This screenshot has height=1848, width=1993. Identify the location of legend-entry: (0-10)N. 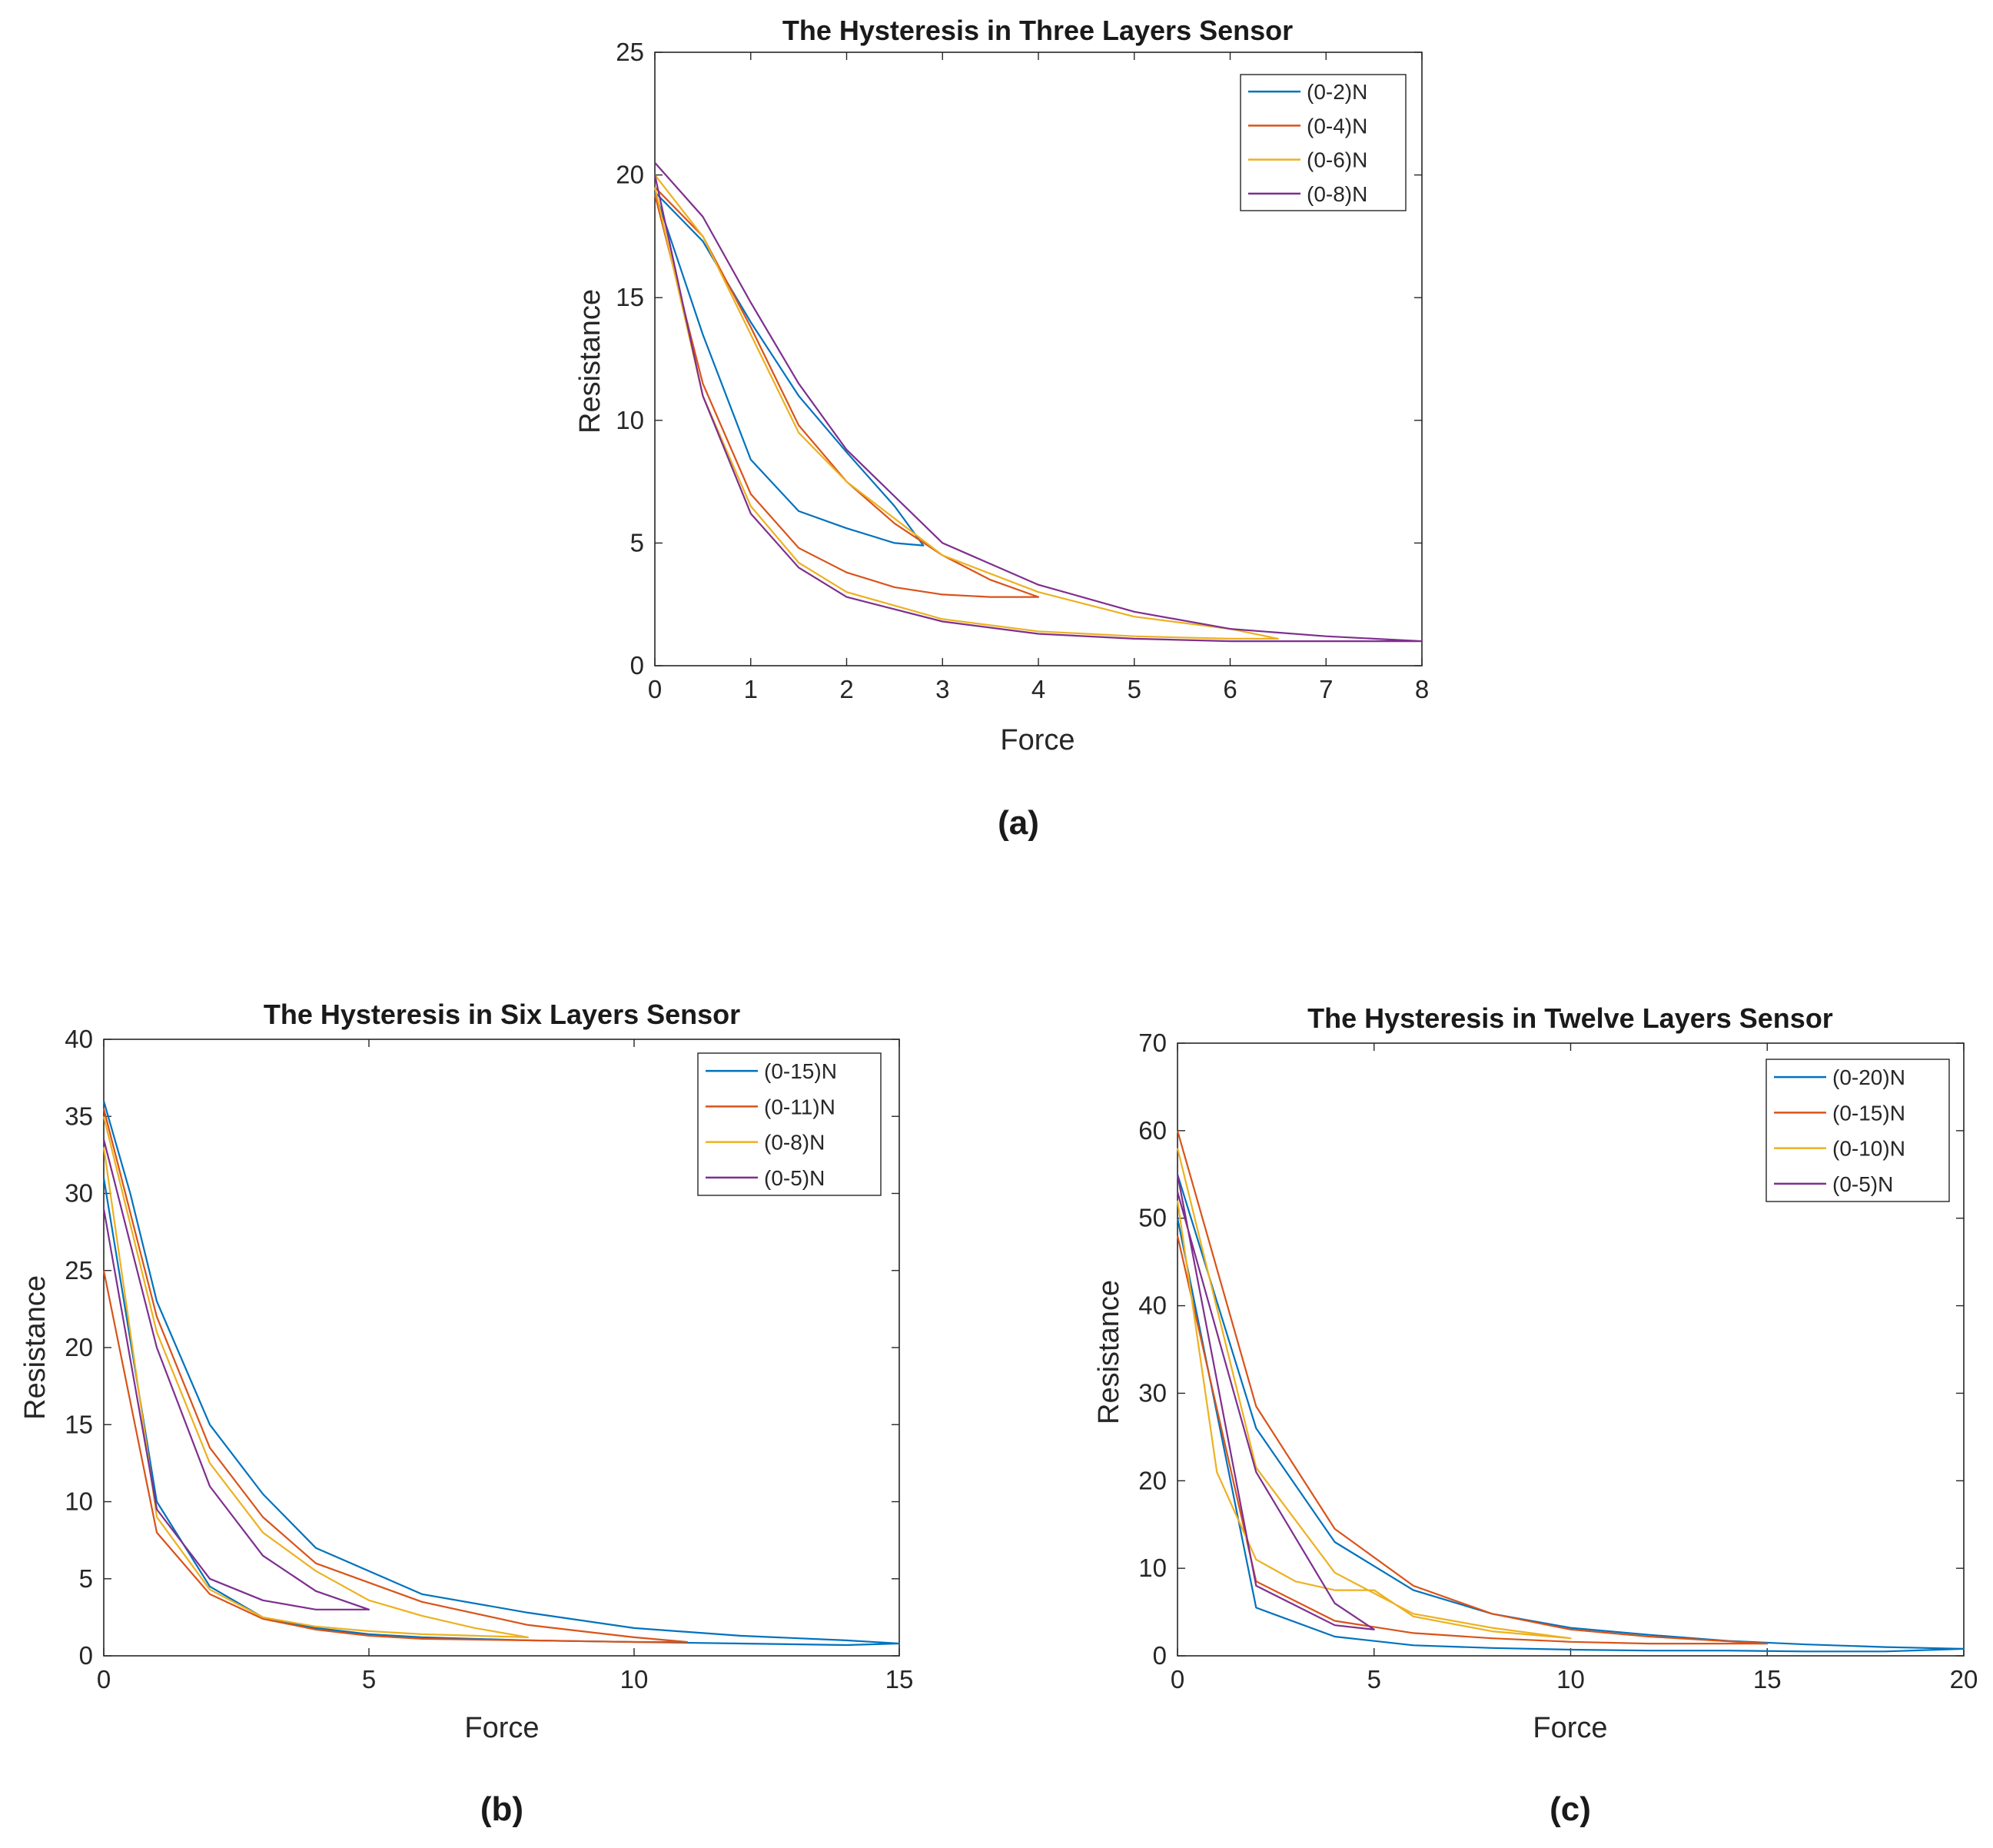
(1868, 1149).